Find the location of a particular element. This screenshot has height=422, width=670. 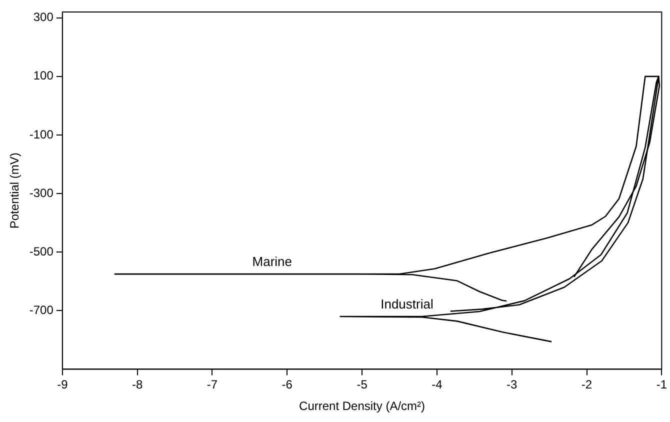

x-tick-label: -1 is located at coordinates (662, 385).